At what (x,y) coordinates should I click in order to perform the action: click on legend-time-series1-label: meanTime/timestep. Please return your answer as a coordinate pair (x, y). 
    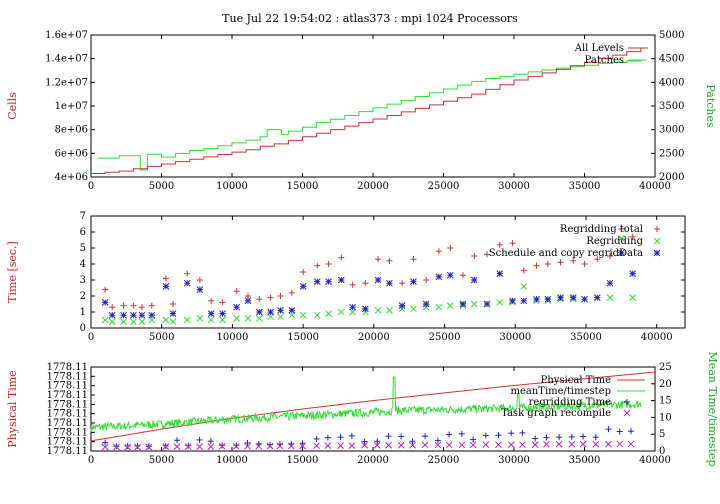
    Looking at the image, I should click on (560, 391).